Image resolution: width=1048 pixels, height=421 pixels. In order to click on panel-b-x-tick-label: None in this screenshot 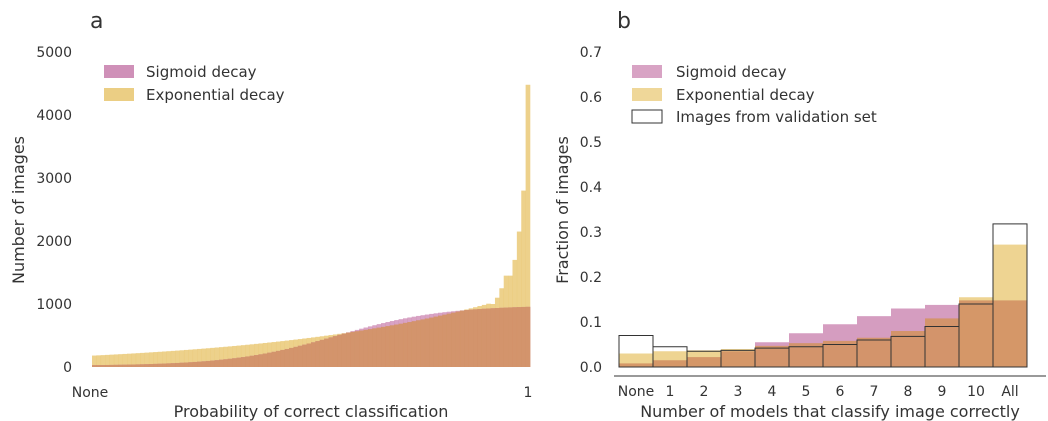, I will do `click(636, 392)`.